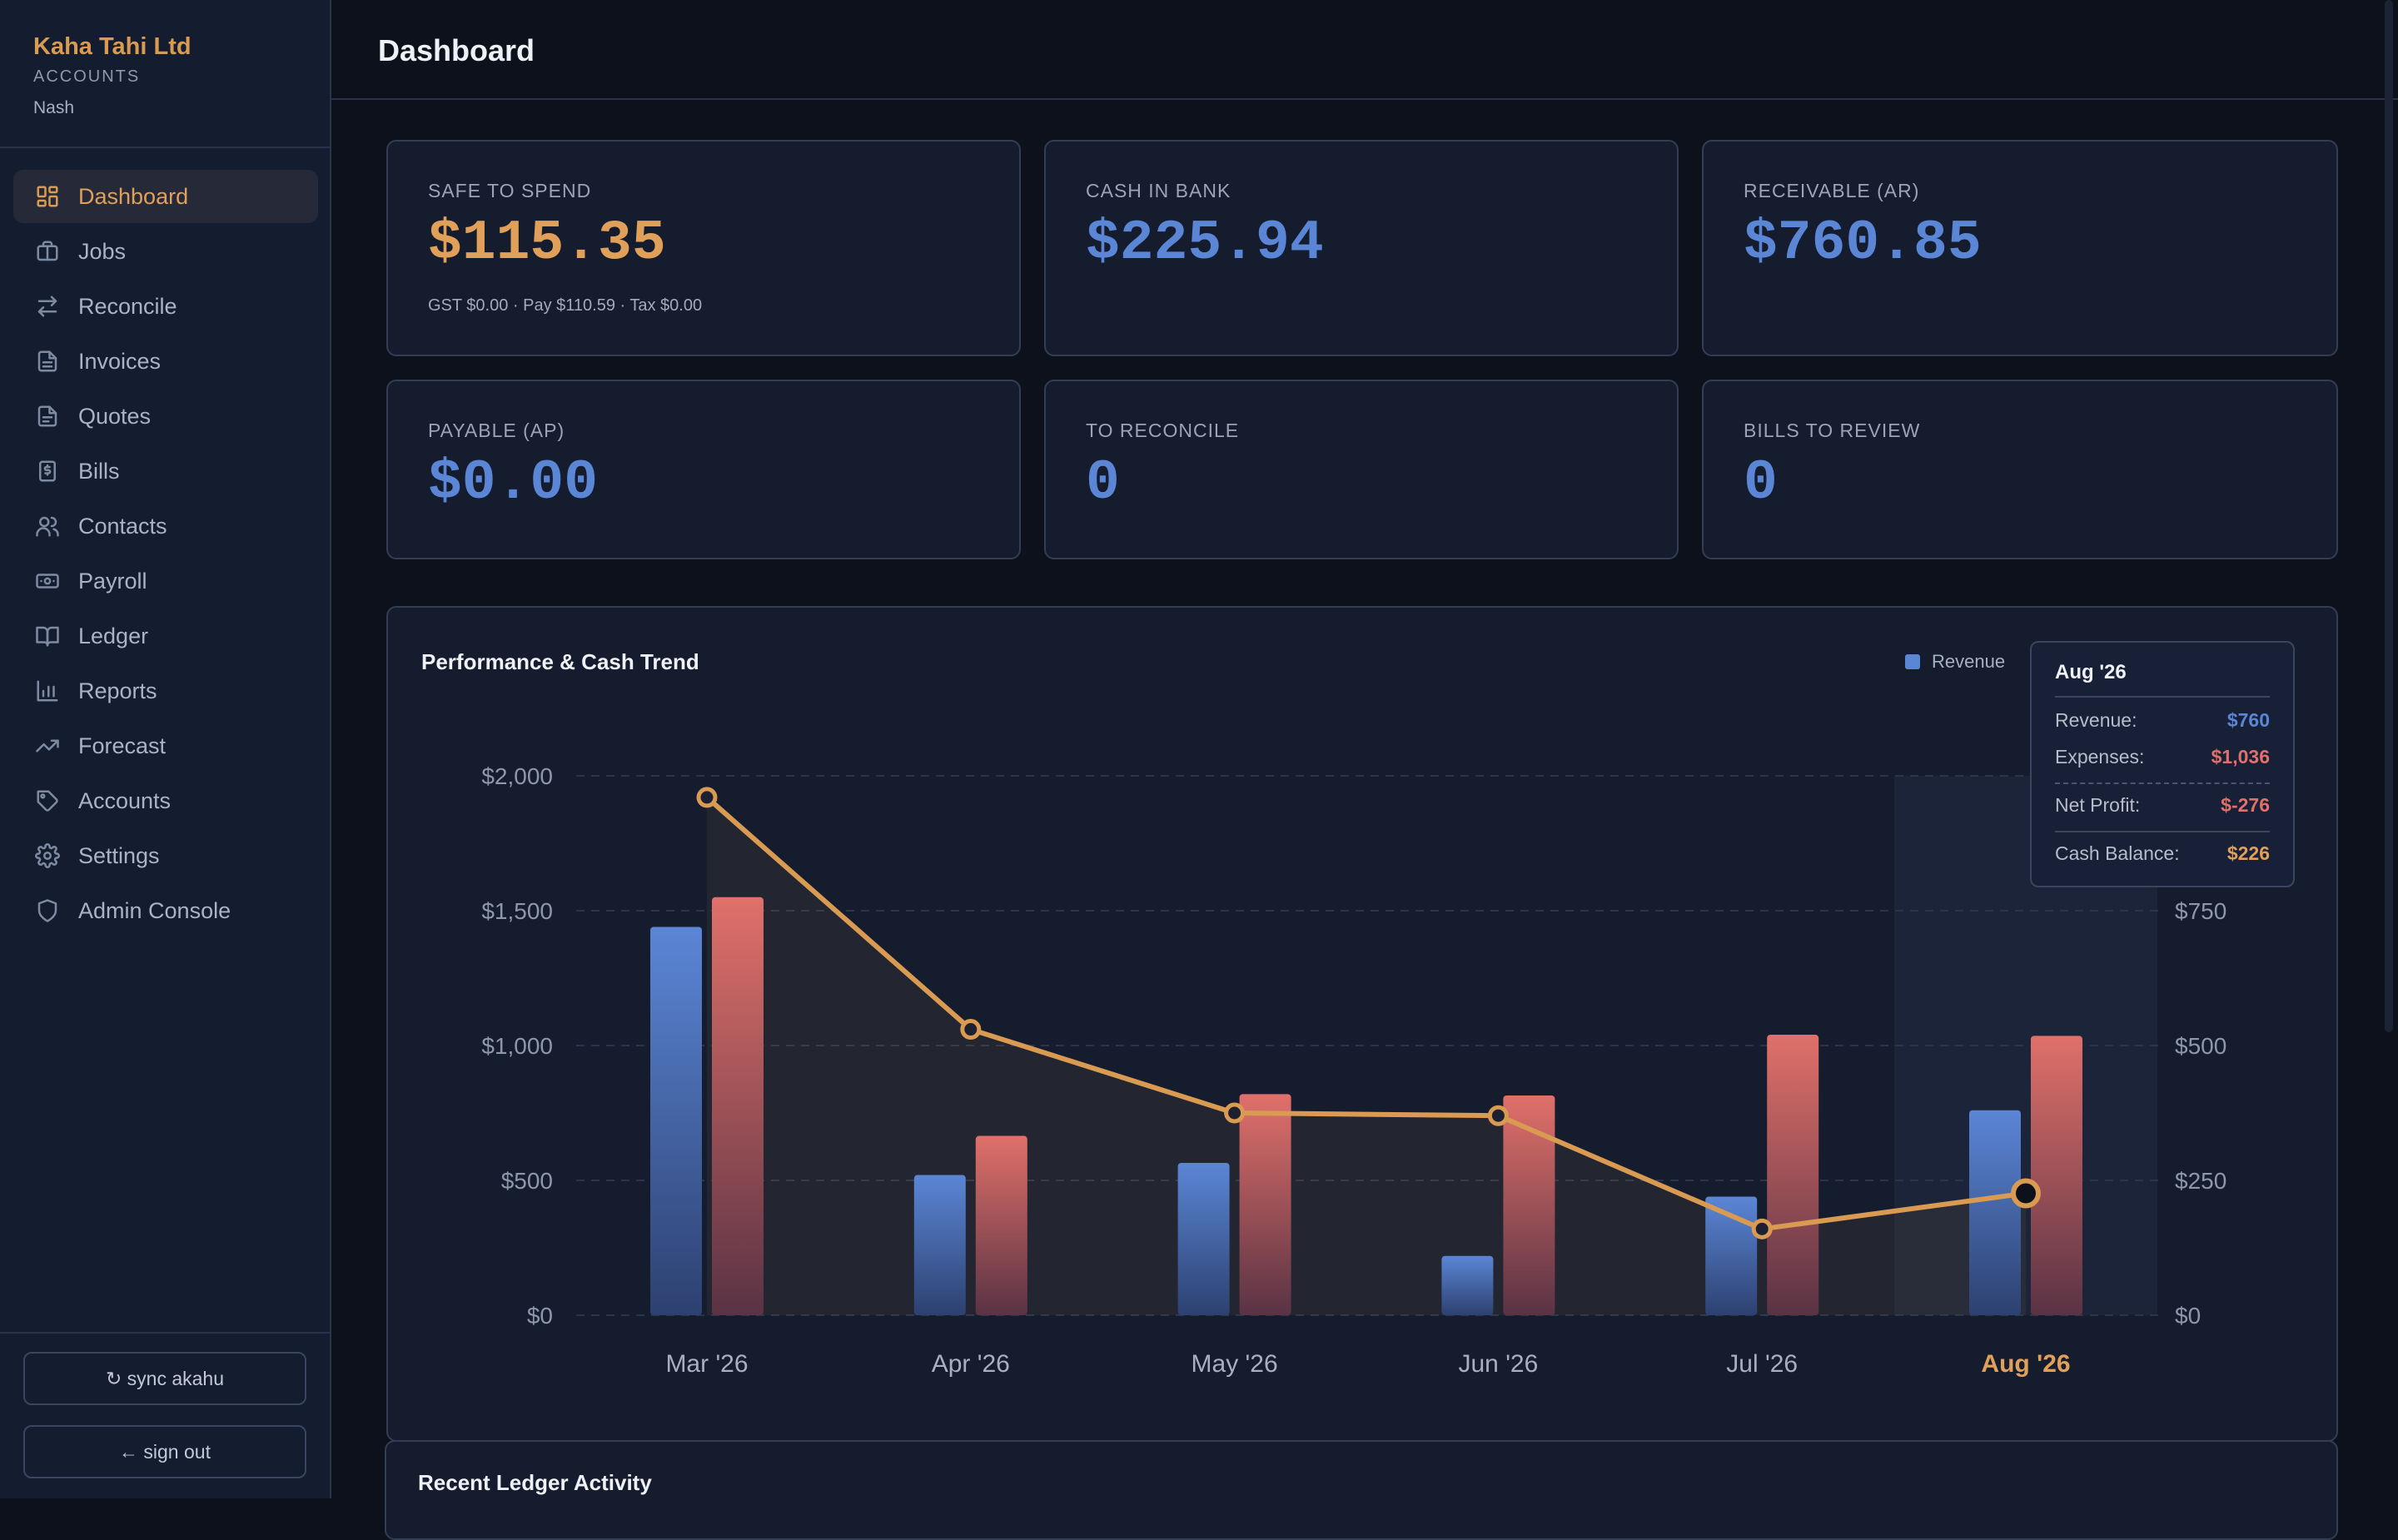 This screenshot has width=2398, height=1540. I want to click on sidebar-item-settings: Settings, so click(165, 855).